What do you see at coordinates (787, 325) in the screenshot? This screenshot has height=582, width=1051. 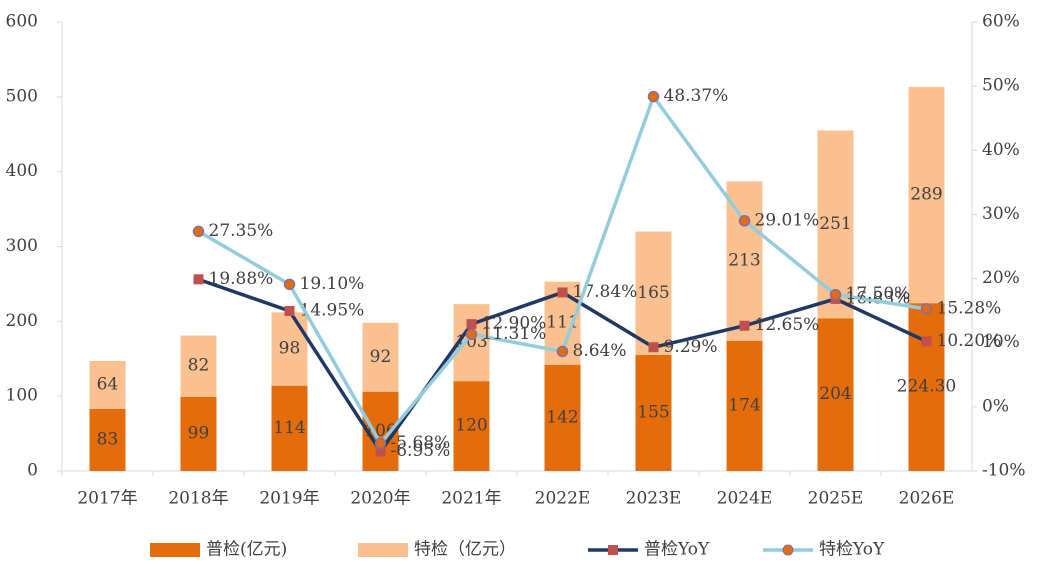 I see `line-label: 12.65%` at bounding box center [787, 325].